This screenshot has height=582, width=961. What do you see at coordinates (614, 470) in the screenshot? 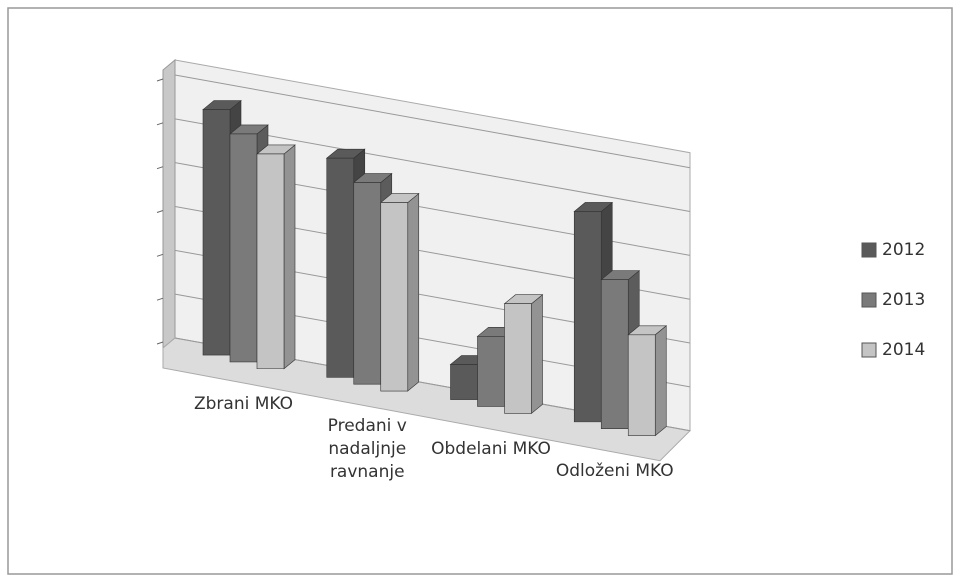
I see `x-tick-label: Odloženi MKO` at bounding box center [614, 470].